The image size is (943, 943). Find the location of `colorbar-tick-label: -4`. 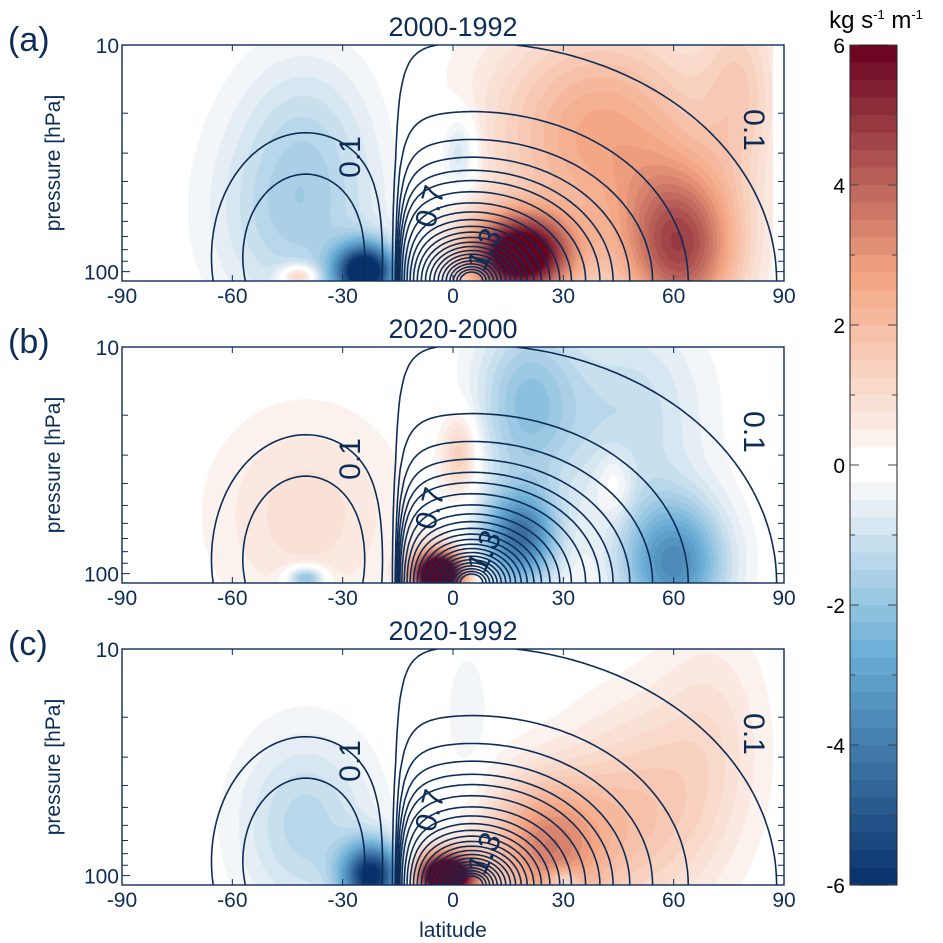

colorbar-tick-label: -4 is located at coordinates (835, 746).